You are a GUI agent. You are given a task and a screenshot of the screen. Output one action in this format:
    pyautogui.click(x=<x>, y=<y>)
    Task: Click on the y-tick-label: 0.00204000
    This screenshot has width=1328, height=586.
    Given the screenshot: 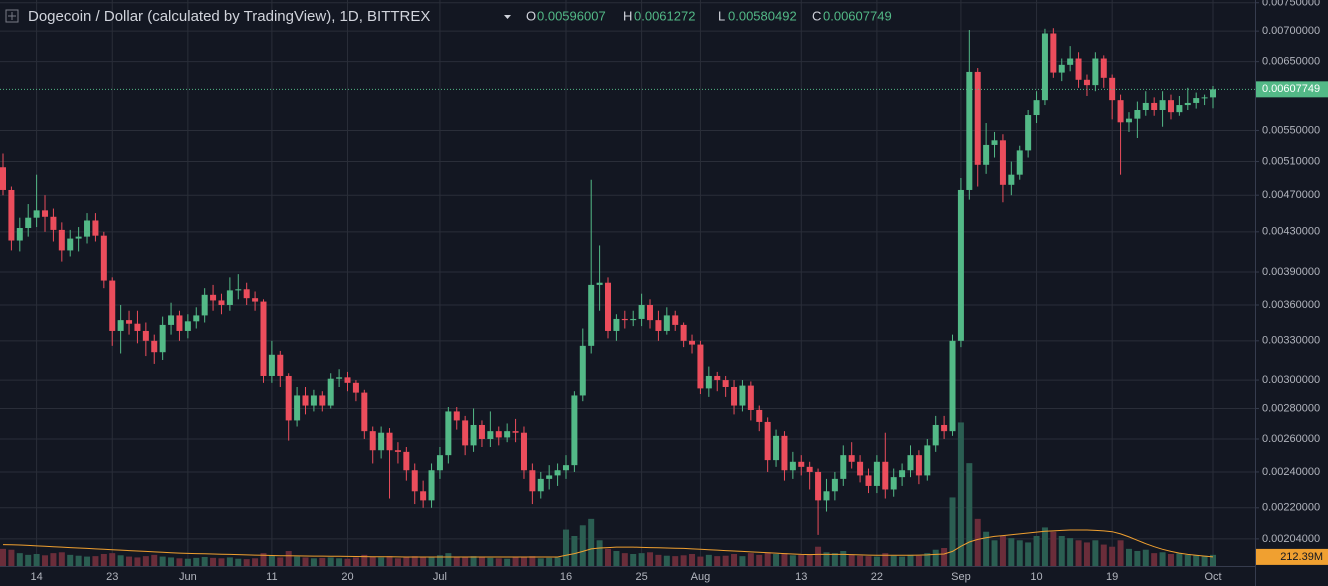 What is the action you would take?
    pyautogui.click(x=1291, y=539)
    